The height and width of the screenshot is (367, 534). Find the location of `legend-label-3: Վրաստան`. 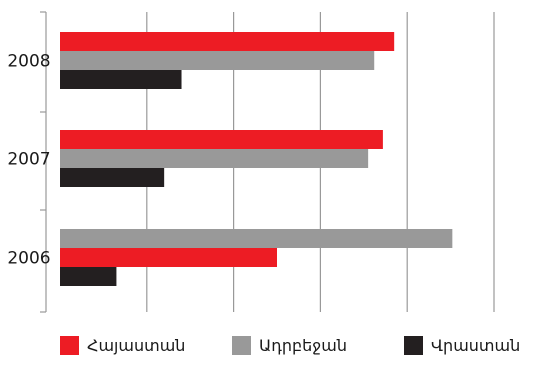

legend-label-3: Վրաստան is located at coordinates (475, 345).